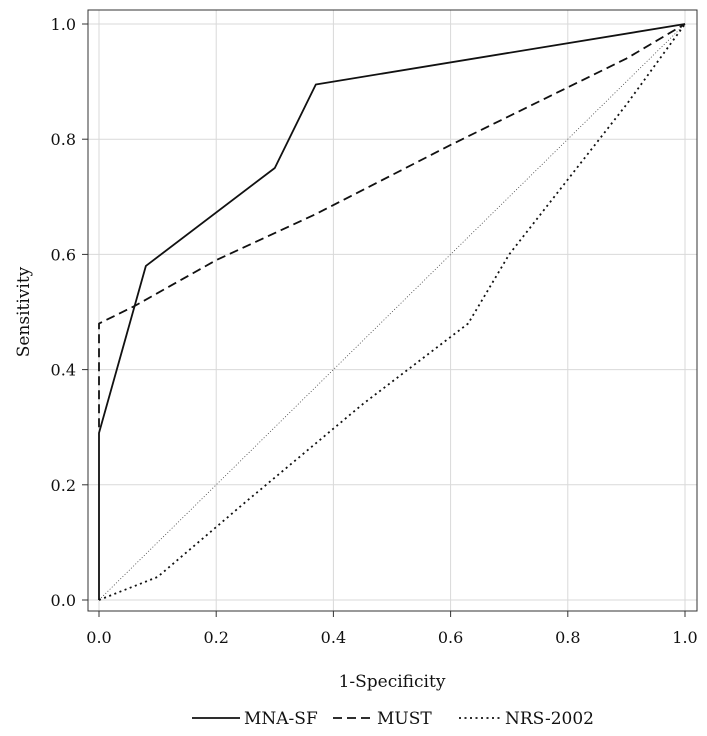 This screenshot has height=736, width=707. I want to click on x-tick-label: 1.0, so click(684, 637).